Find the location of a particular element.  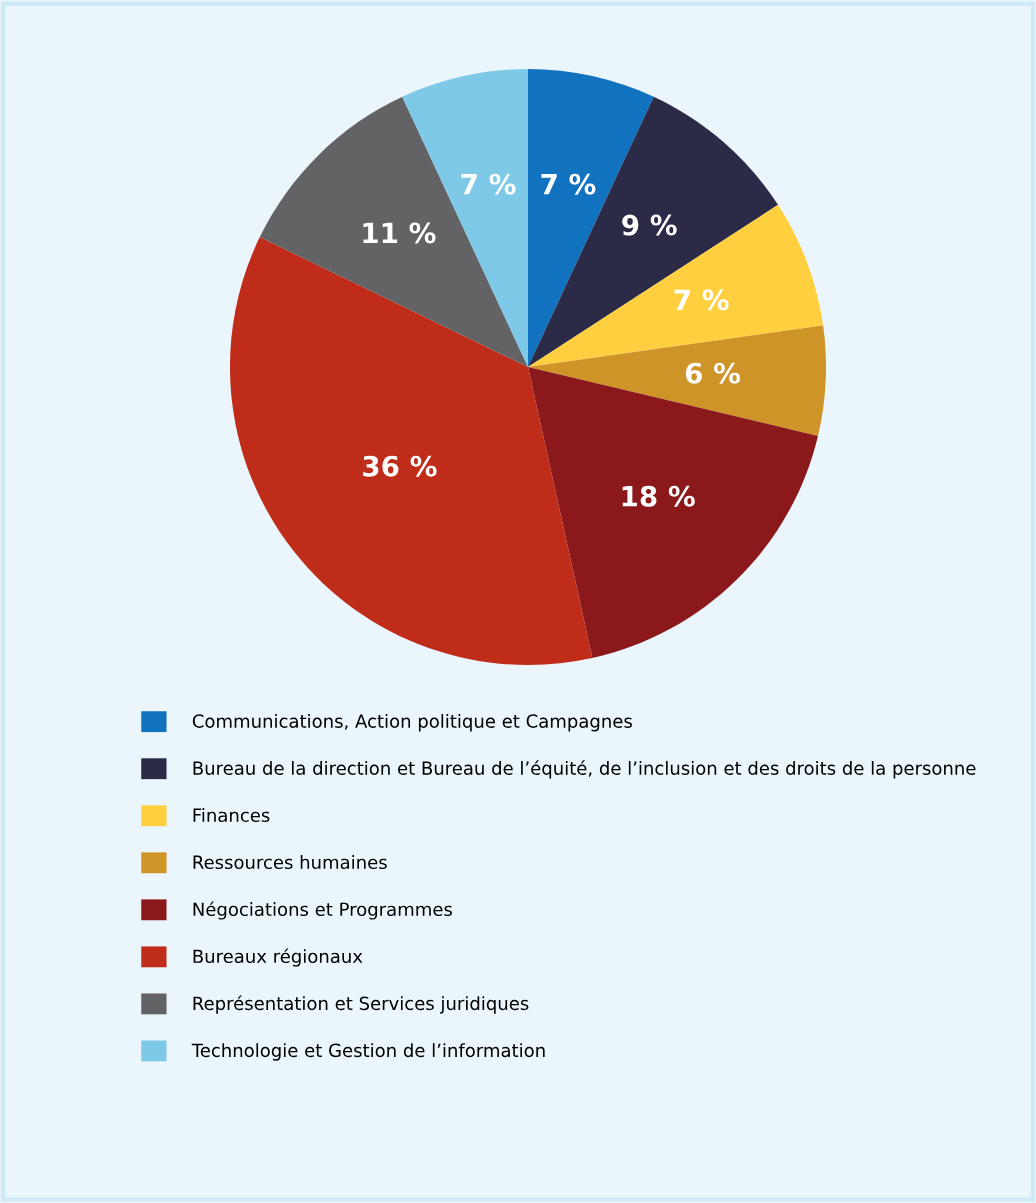

data-label: 9 % is located at coordinates (649, 225).